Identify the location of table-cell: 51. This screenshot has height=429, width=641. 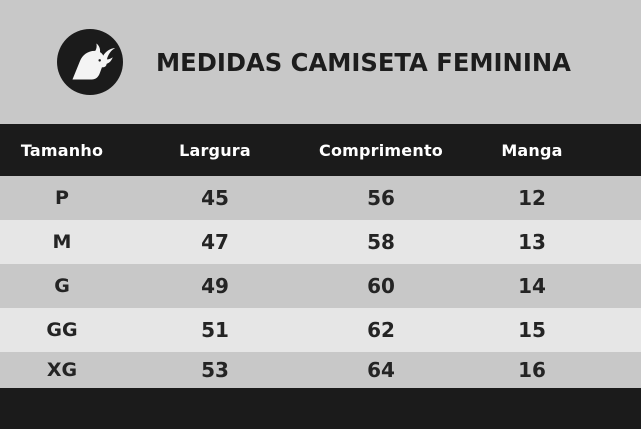
(215, 330).